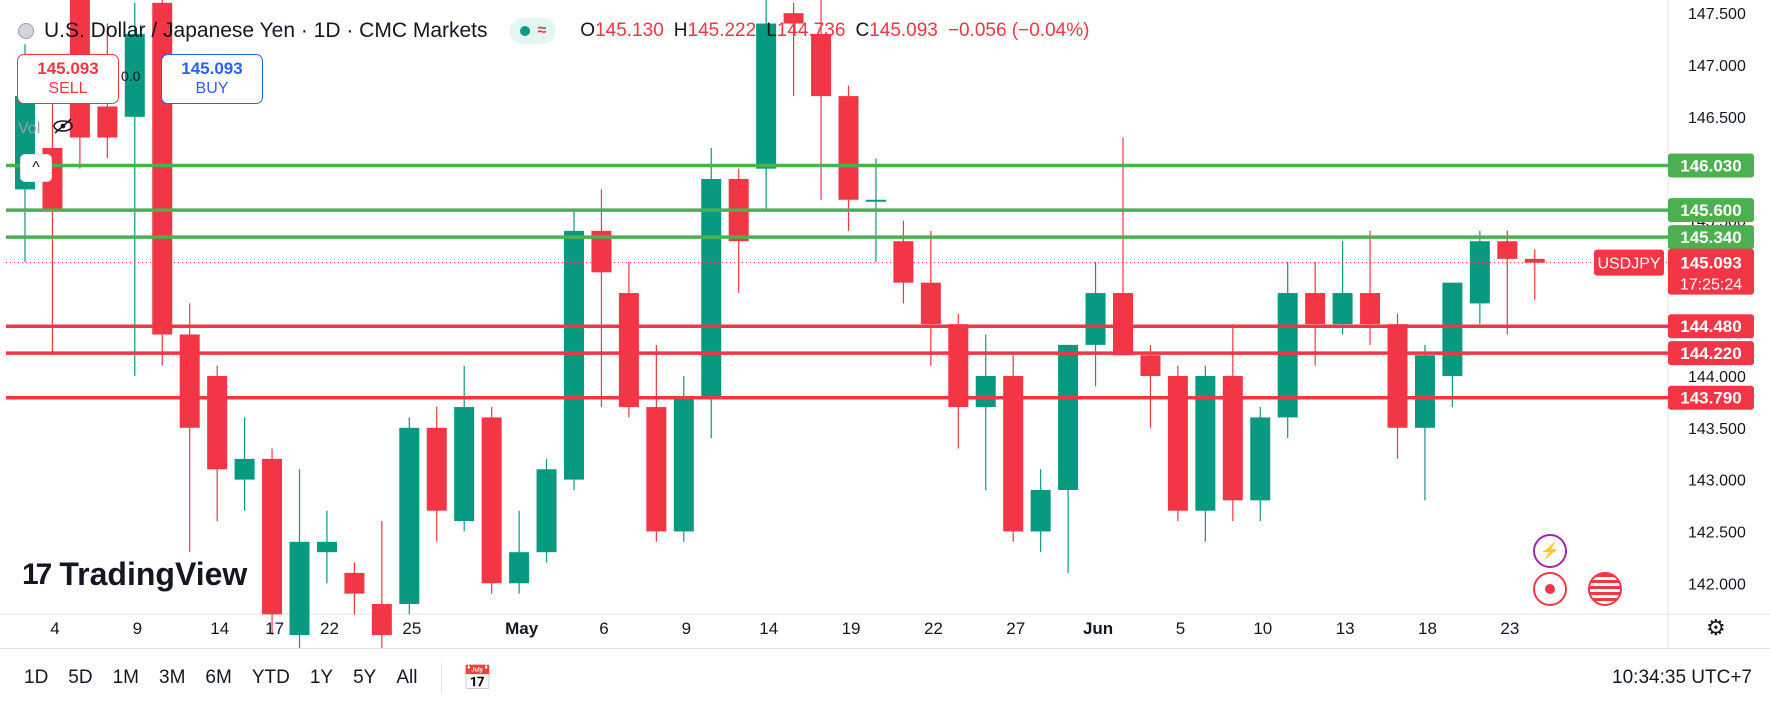 The height and width of the screenshot is (717, 1770). What do you see at coordinates (63, 128) in the screenshot?
I see `eye-hidden-icon` at bounding box center [63, 128].